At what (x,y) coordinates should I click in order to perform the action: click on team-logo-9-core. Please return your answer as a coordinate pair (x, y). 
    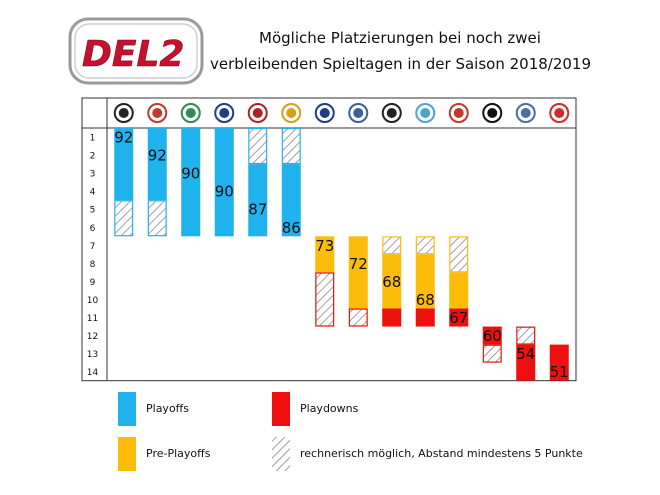
    Looking at the image, I should click on (391, 113).